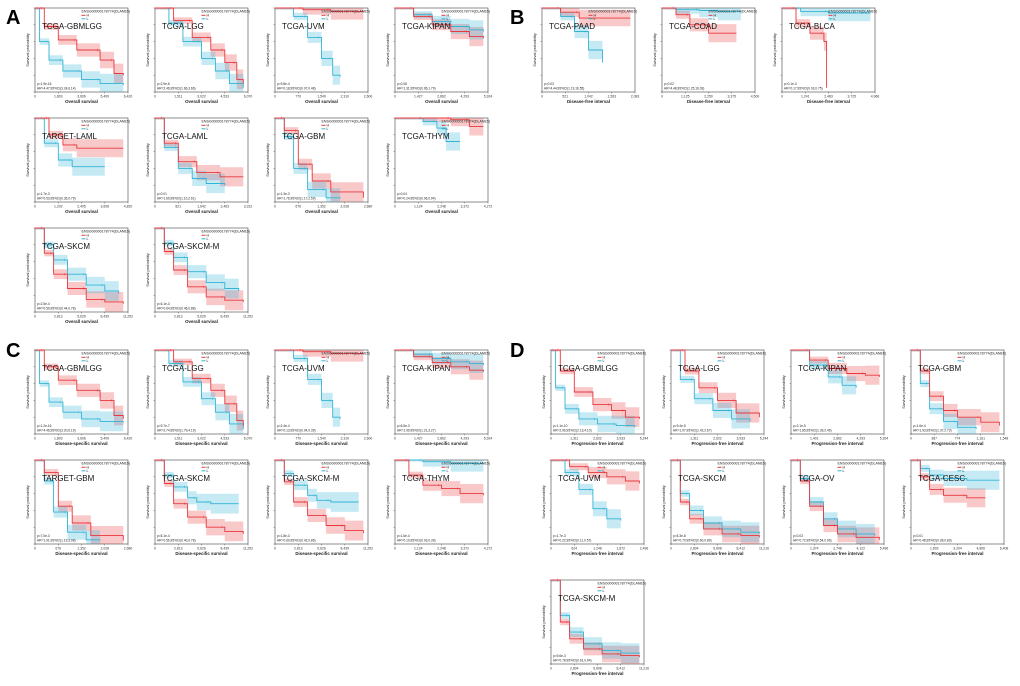 The height and width of the screenshot is (686, 1020). What do you see at coordinates (875, 97) in the screenshot?
I see `x-tick-label: 4,966` at bounding box center [875, 97].